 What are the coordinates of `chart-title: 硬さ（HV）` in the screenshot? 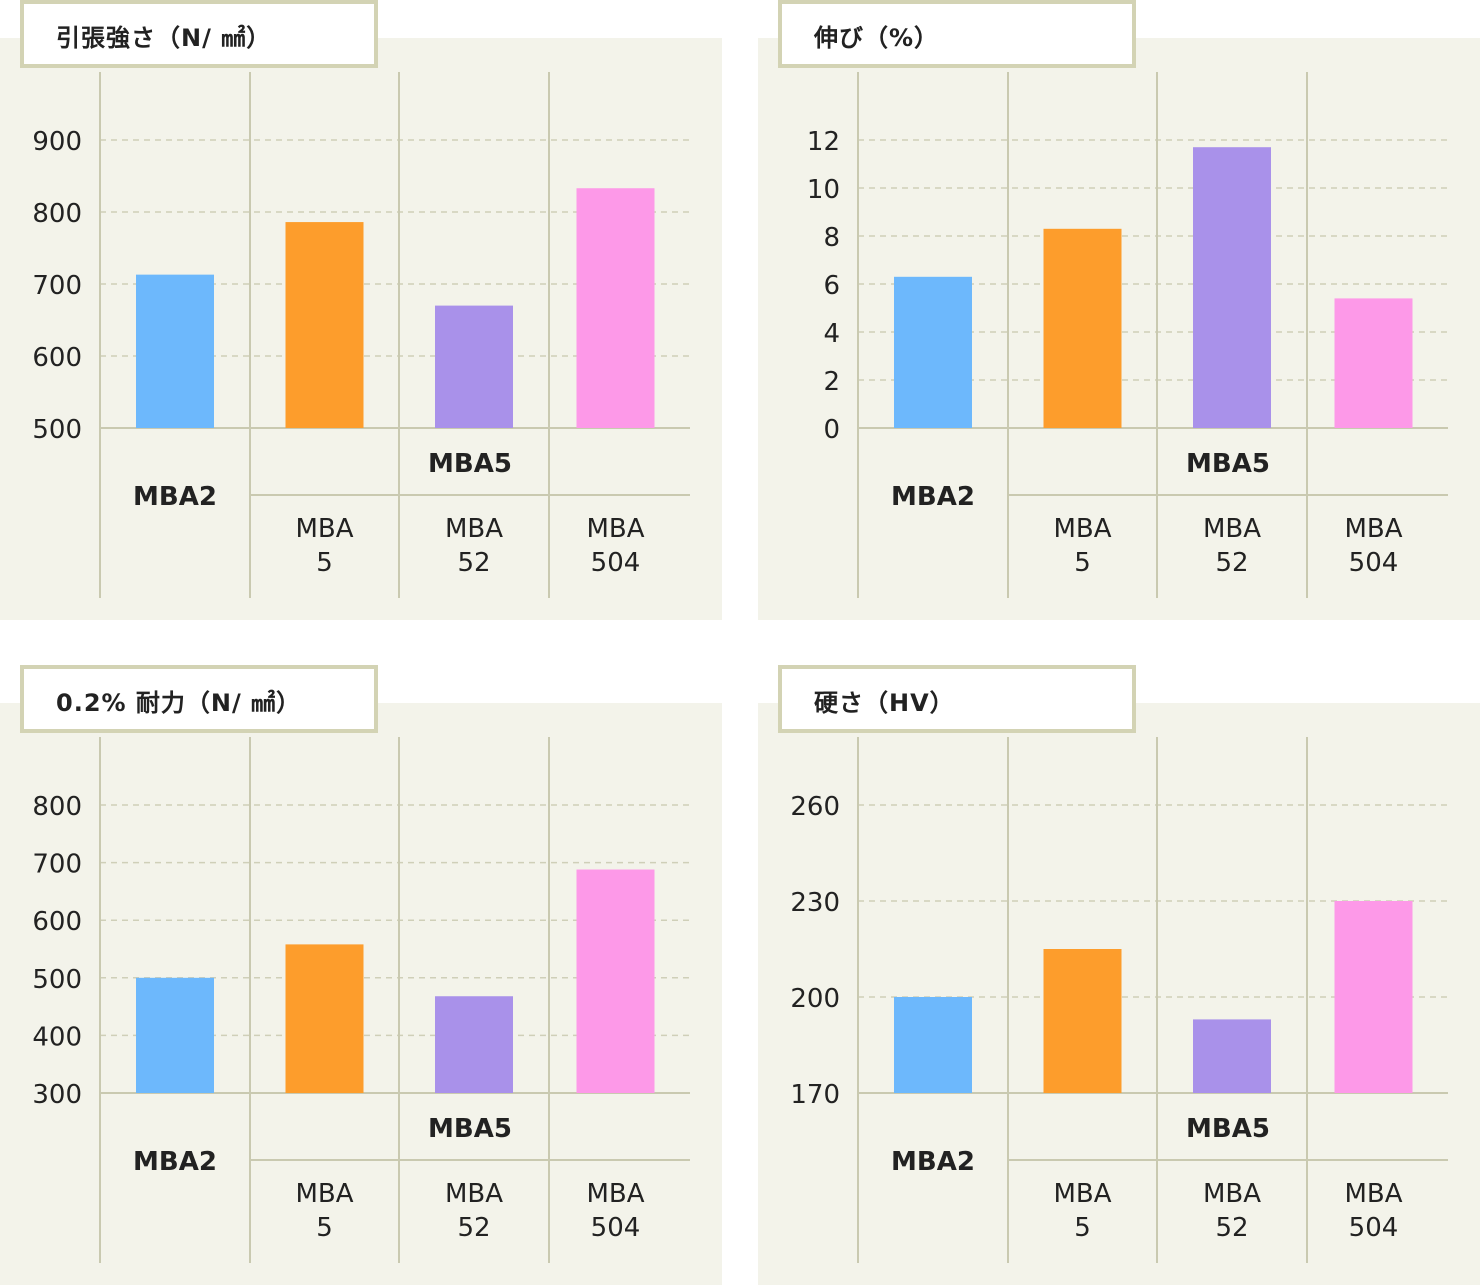 It's located at (884, 703).